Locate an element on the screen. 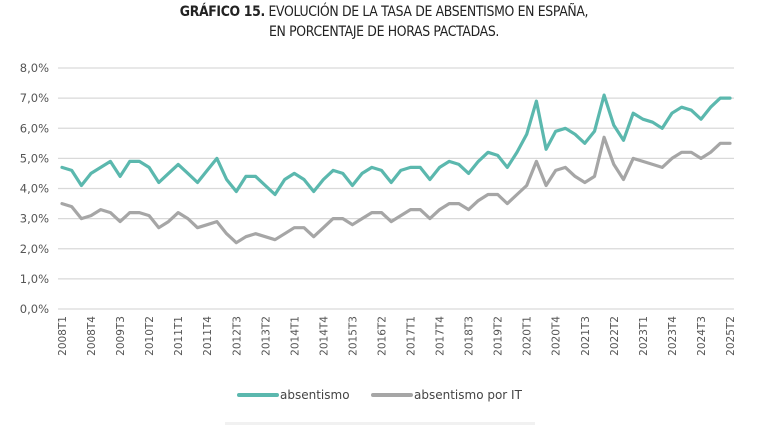  y-axis-ticks: 0,0% 1,0% 2,0% 3,0% 4,0% 5,0% 6,0% 7,0% 8,0% is located at coordinates (34, 188).